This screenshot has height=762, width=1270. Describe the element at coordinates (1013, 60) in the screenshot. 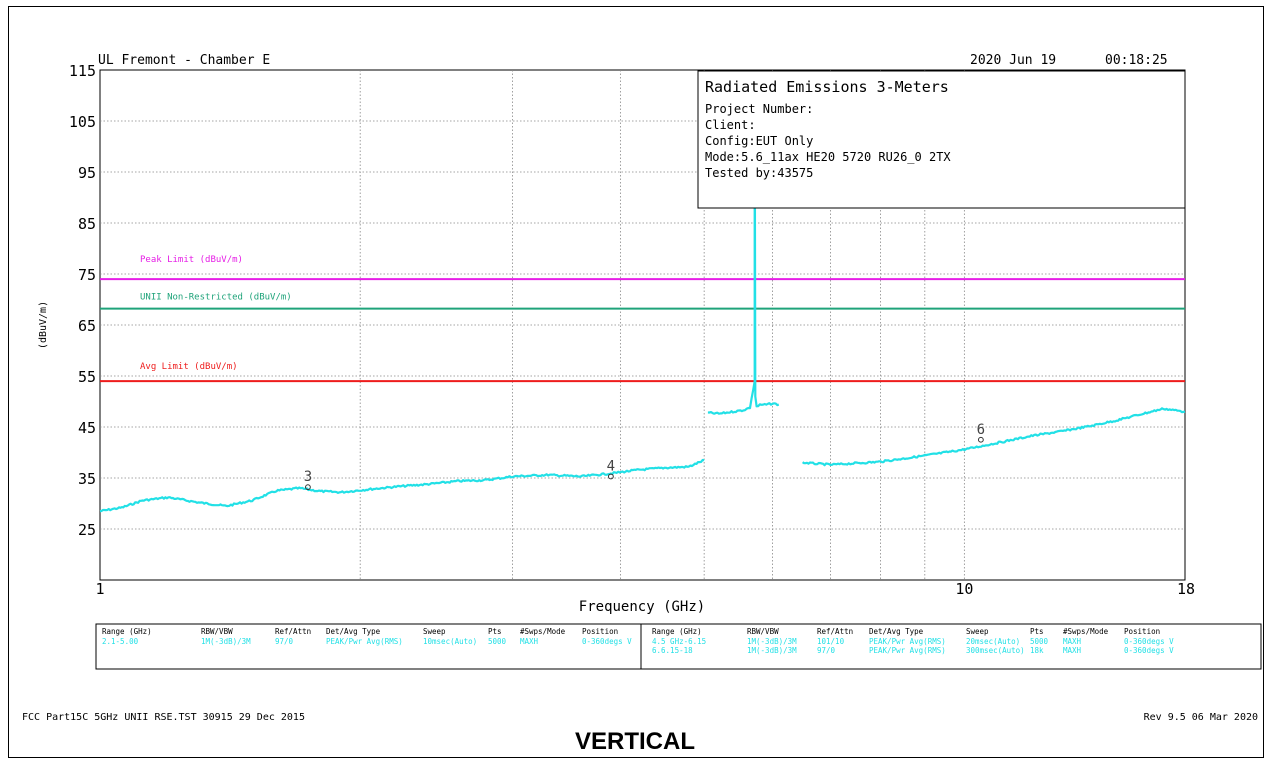

I see `header-date: 2020 Jun 19` at that location.